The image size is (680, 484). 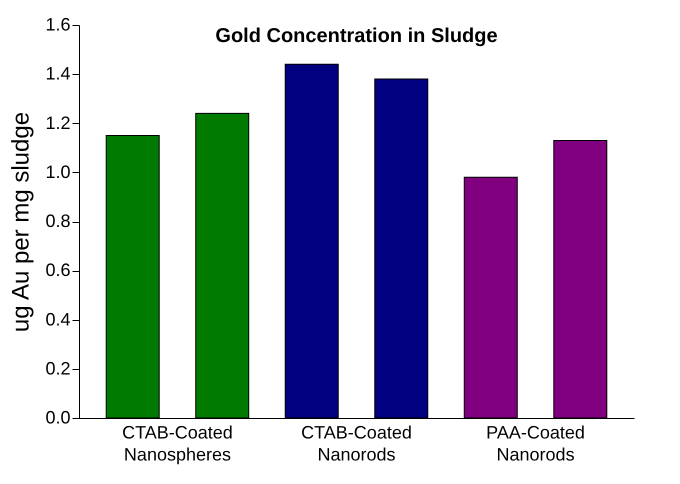 What do you see at coordinates (57, 74) in the screenshot?
I see `y-tick-label: 1.4` at bounding box center [57, 74].